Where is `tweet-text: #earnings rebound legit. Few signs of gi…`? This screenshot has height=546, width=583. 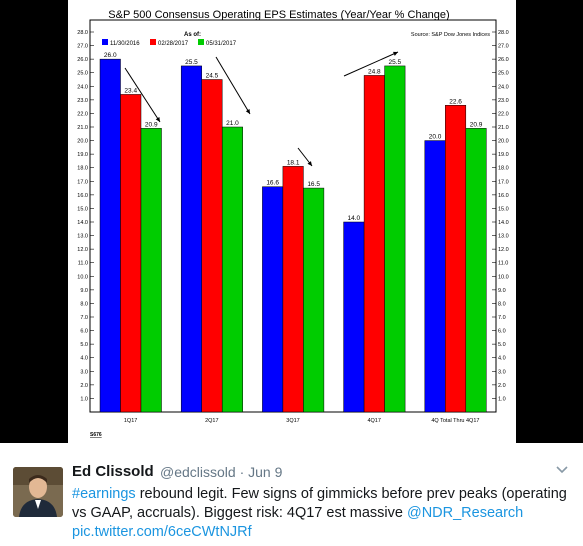
tweet-text: #earnings rebound legit. Few signs of gi… is located at coordinates (322, 513).